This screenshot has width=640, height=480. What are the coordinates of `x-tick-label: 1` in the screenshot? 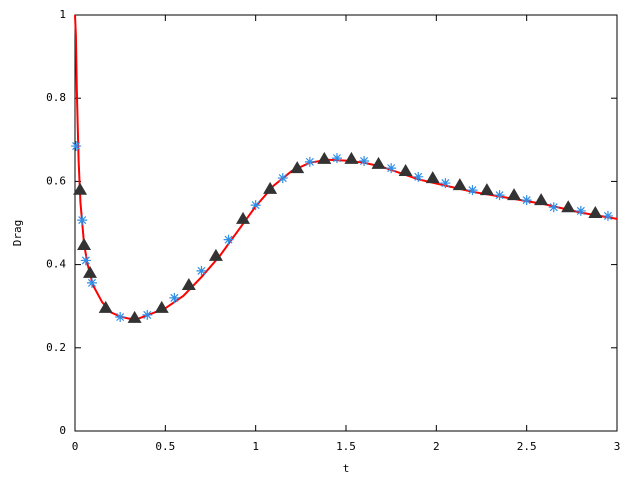 It's located at (255, 446).